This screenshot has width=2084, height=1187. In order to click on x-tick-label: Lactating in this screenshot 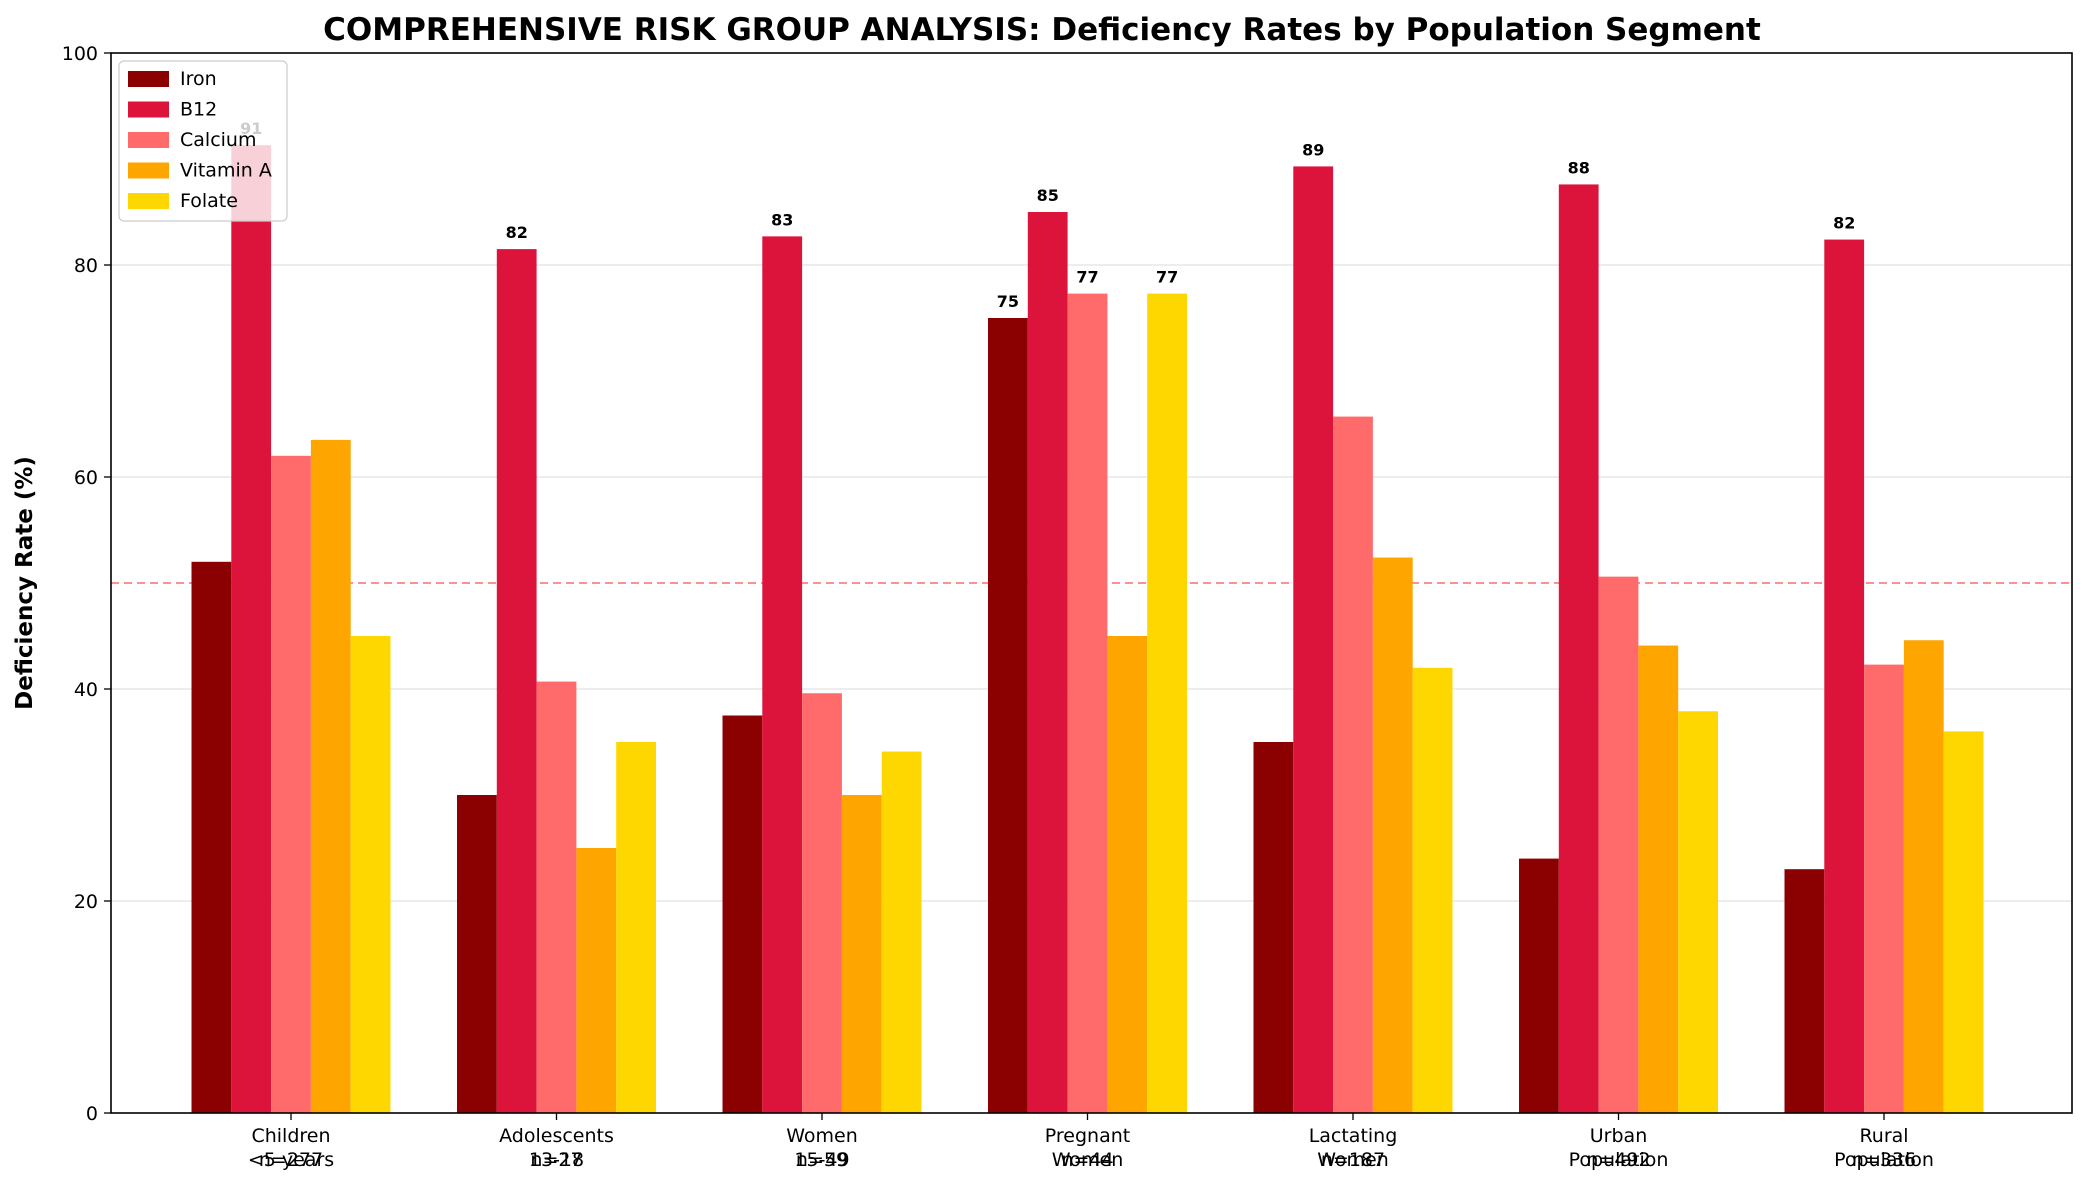, I will do `click(1353, 1136)`.